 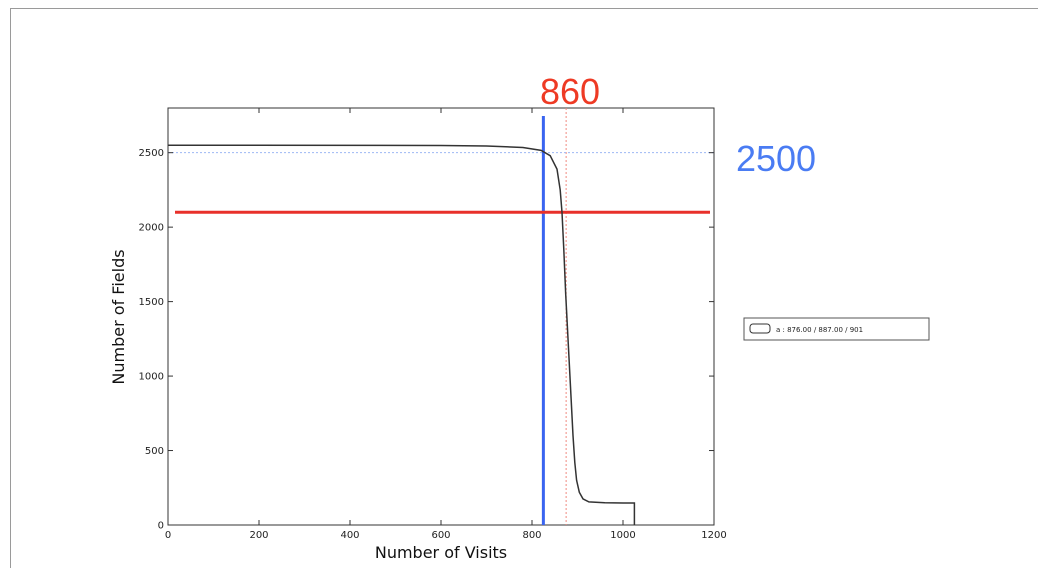 What do you see at coordinates (760, 328) in the screenshot?
I see `legend-swatch` at bounding box center [760, 328].